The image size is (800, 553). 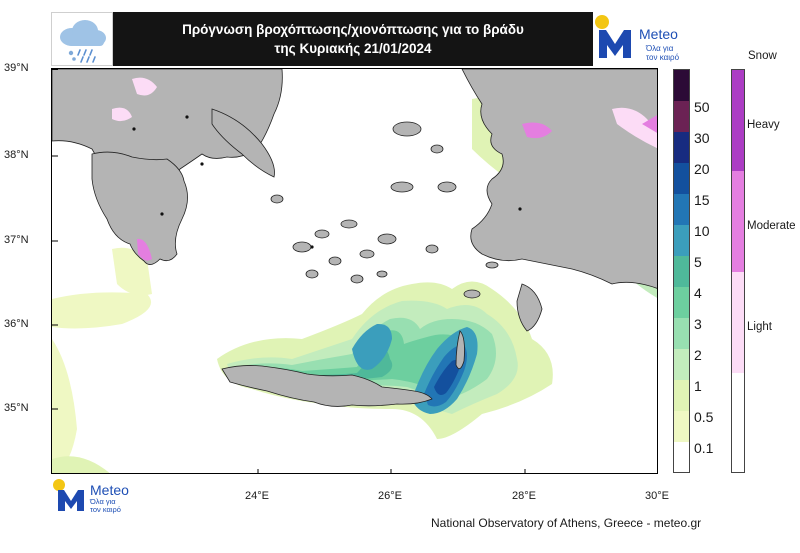 I want to click on footer-sun-icon, so click(x=59, y=485).